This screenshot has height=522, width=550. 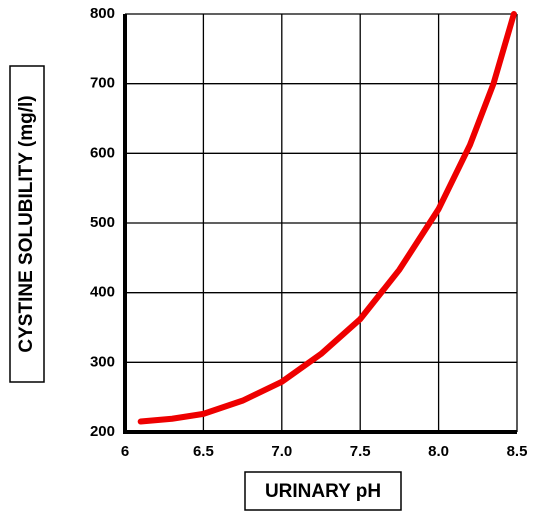 What do you see at coordinates (281, 451) in the screenshot?
I see `x-tick-label: 7.0` at bounding box center [281, 451].